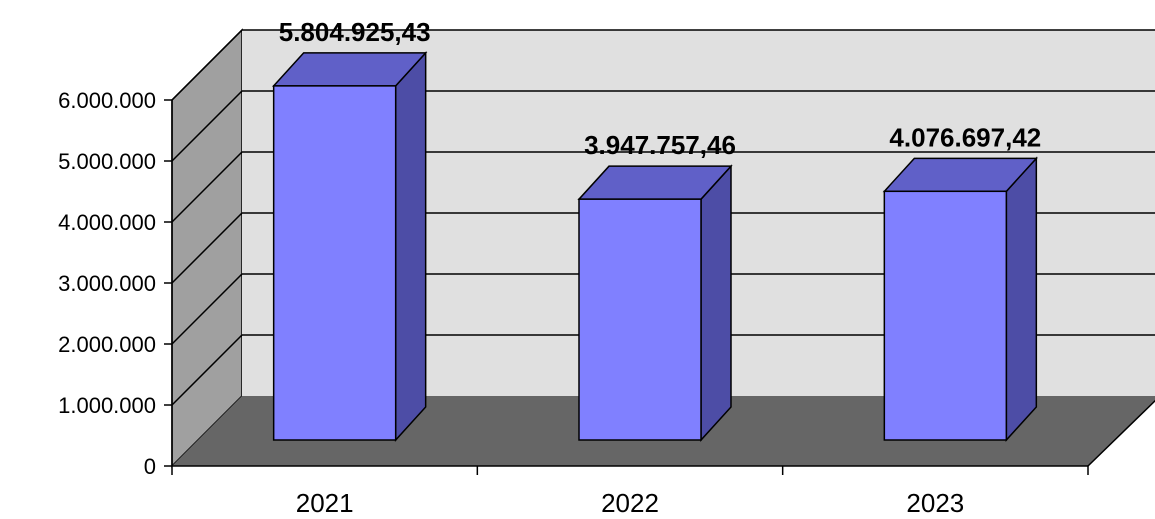  Describe the element at coordinates (1121, 433) in the screenshot. I see `floor-edge-line` at that location.